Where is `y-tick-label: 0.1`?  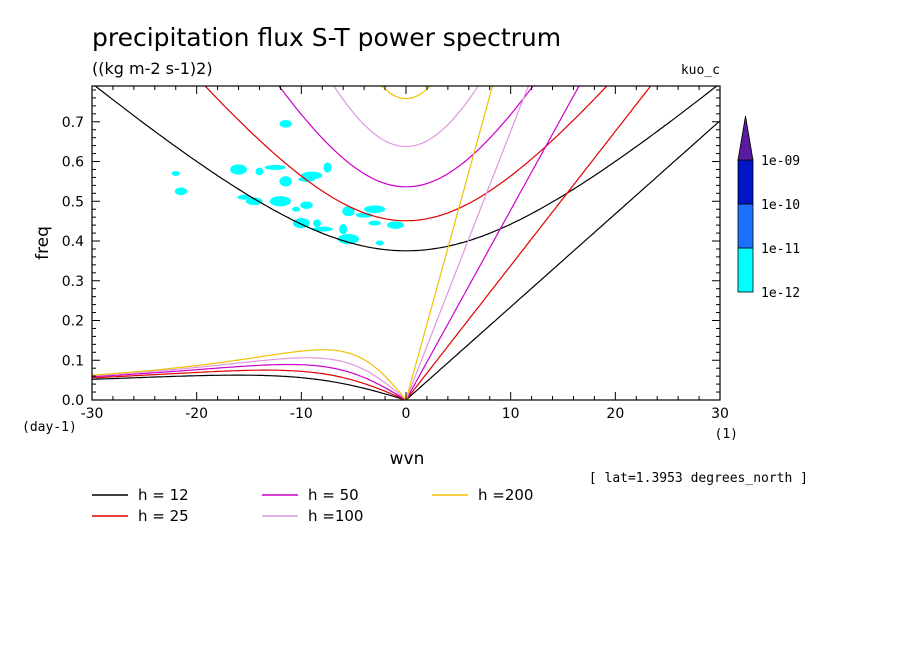
y-tick-label: 0.1 is located at coordinates (73, 361).